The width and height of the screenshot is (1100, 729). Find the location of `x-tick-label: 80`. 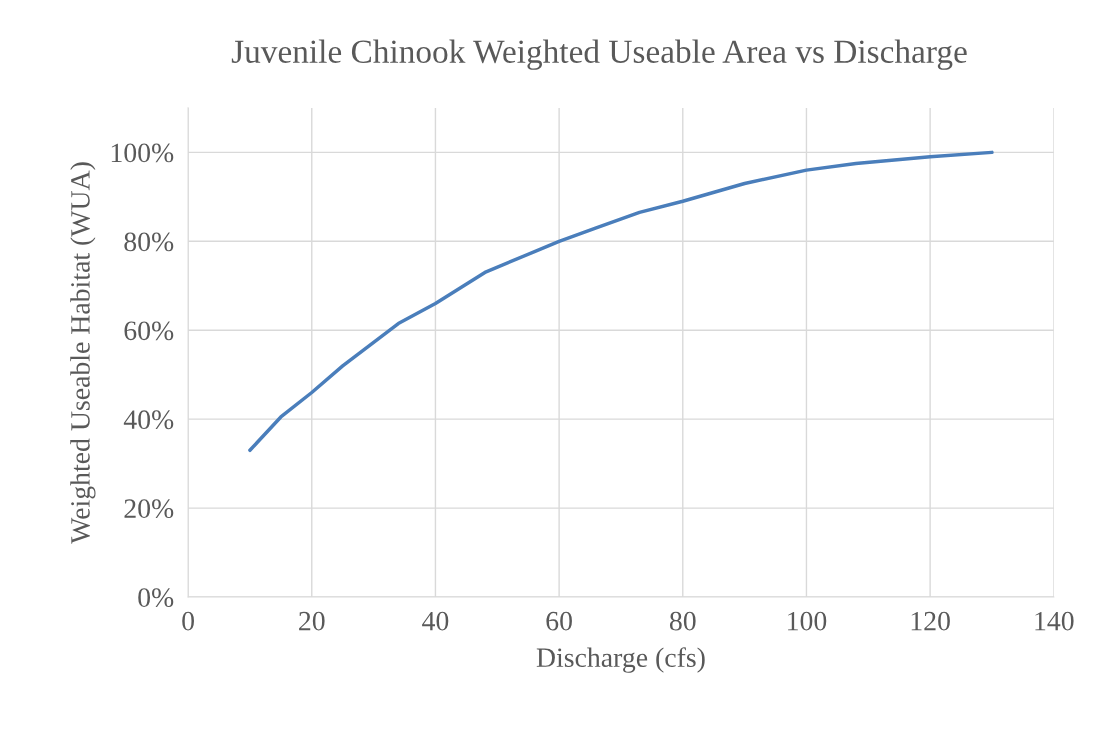

x-tick-label: 80 is located at coordinates (682, 621).